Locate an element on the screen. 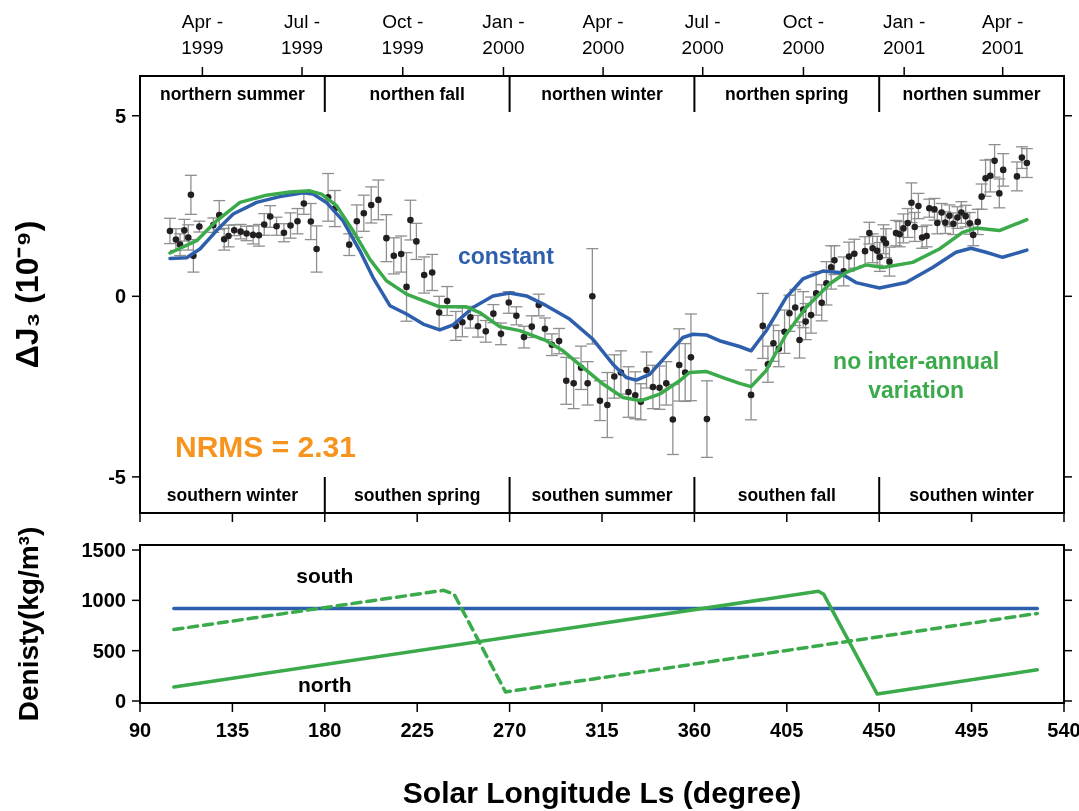 The width and height of the screenshot is (1079, 811). x-axis-title: Solar Longitude Ls (degree) is located at coordinates (602, 792).